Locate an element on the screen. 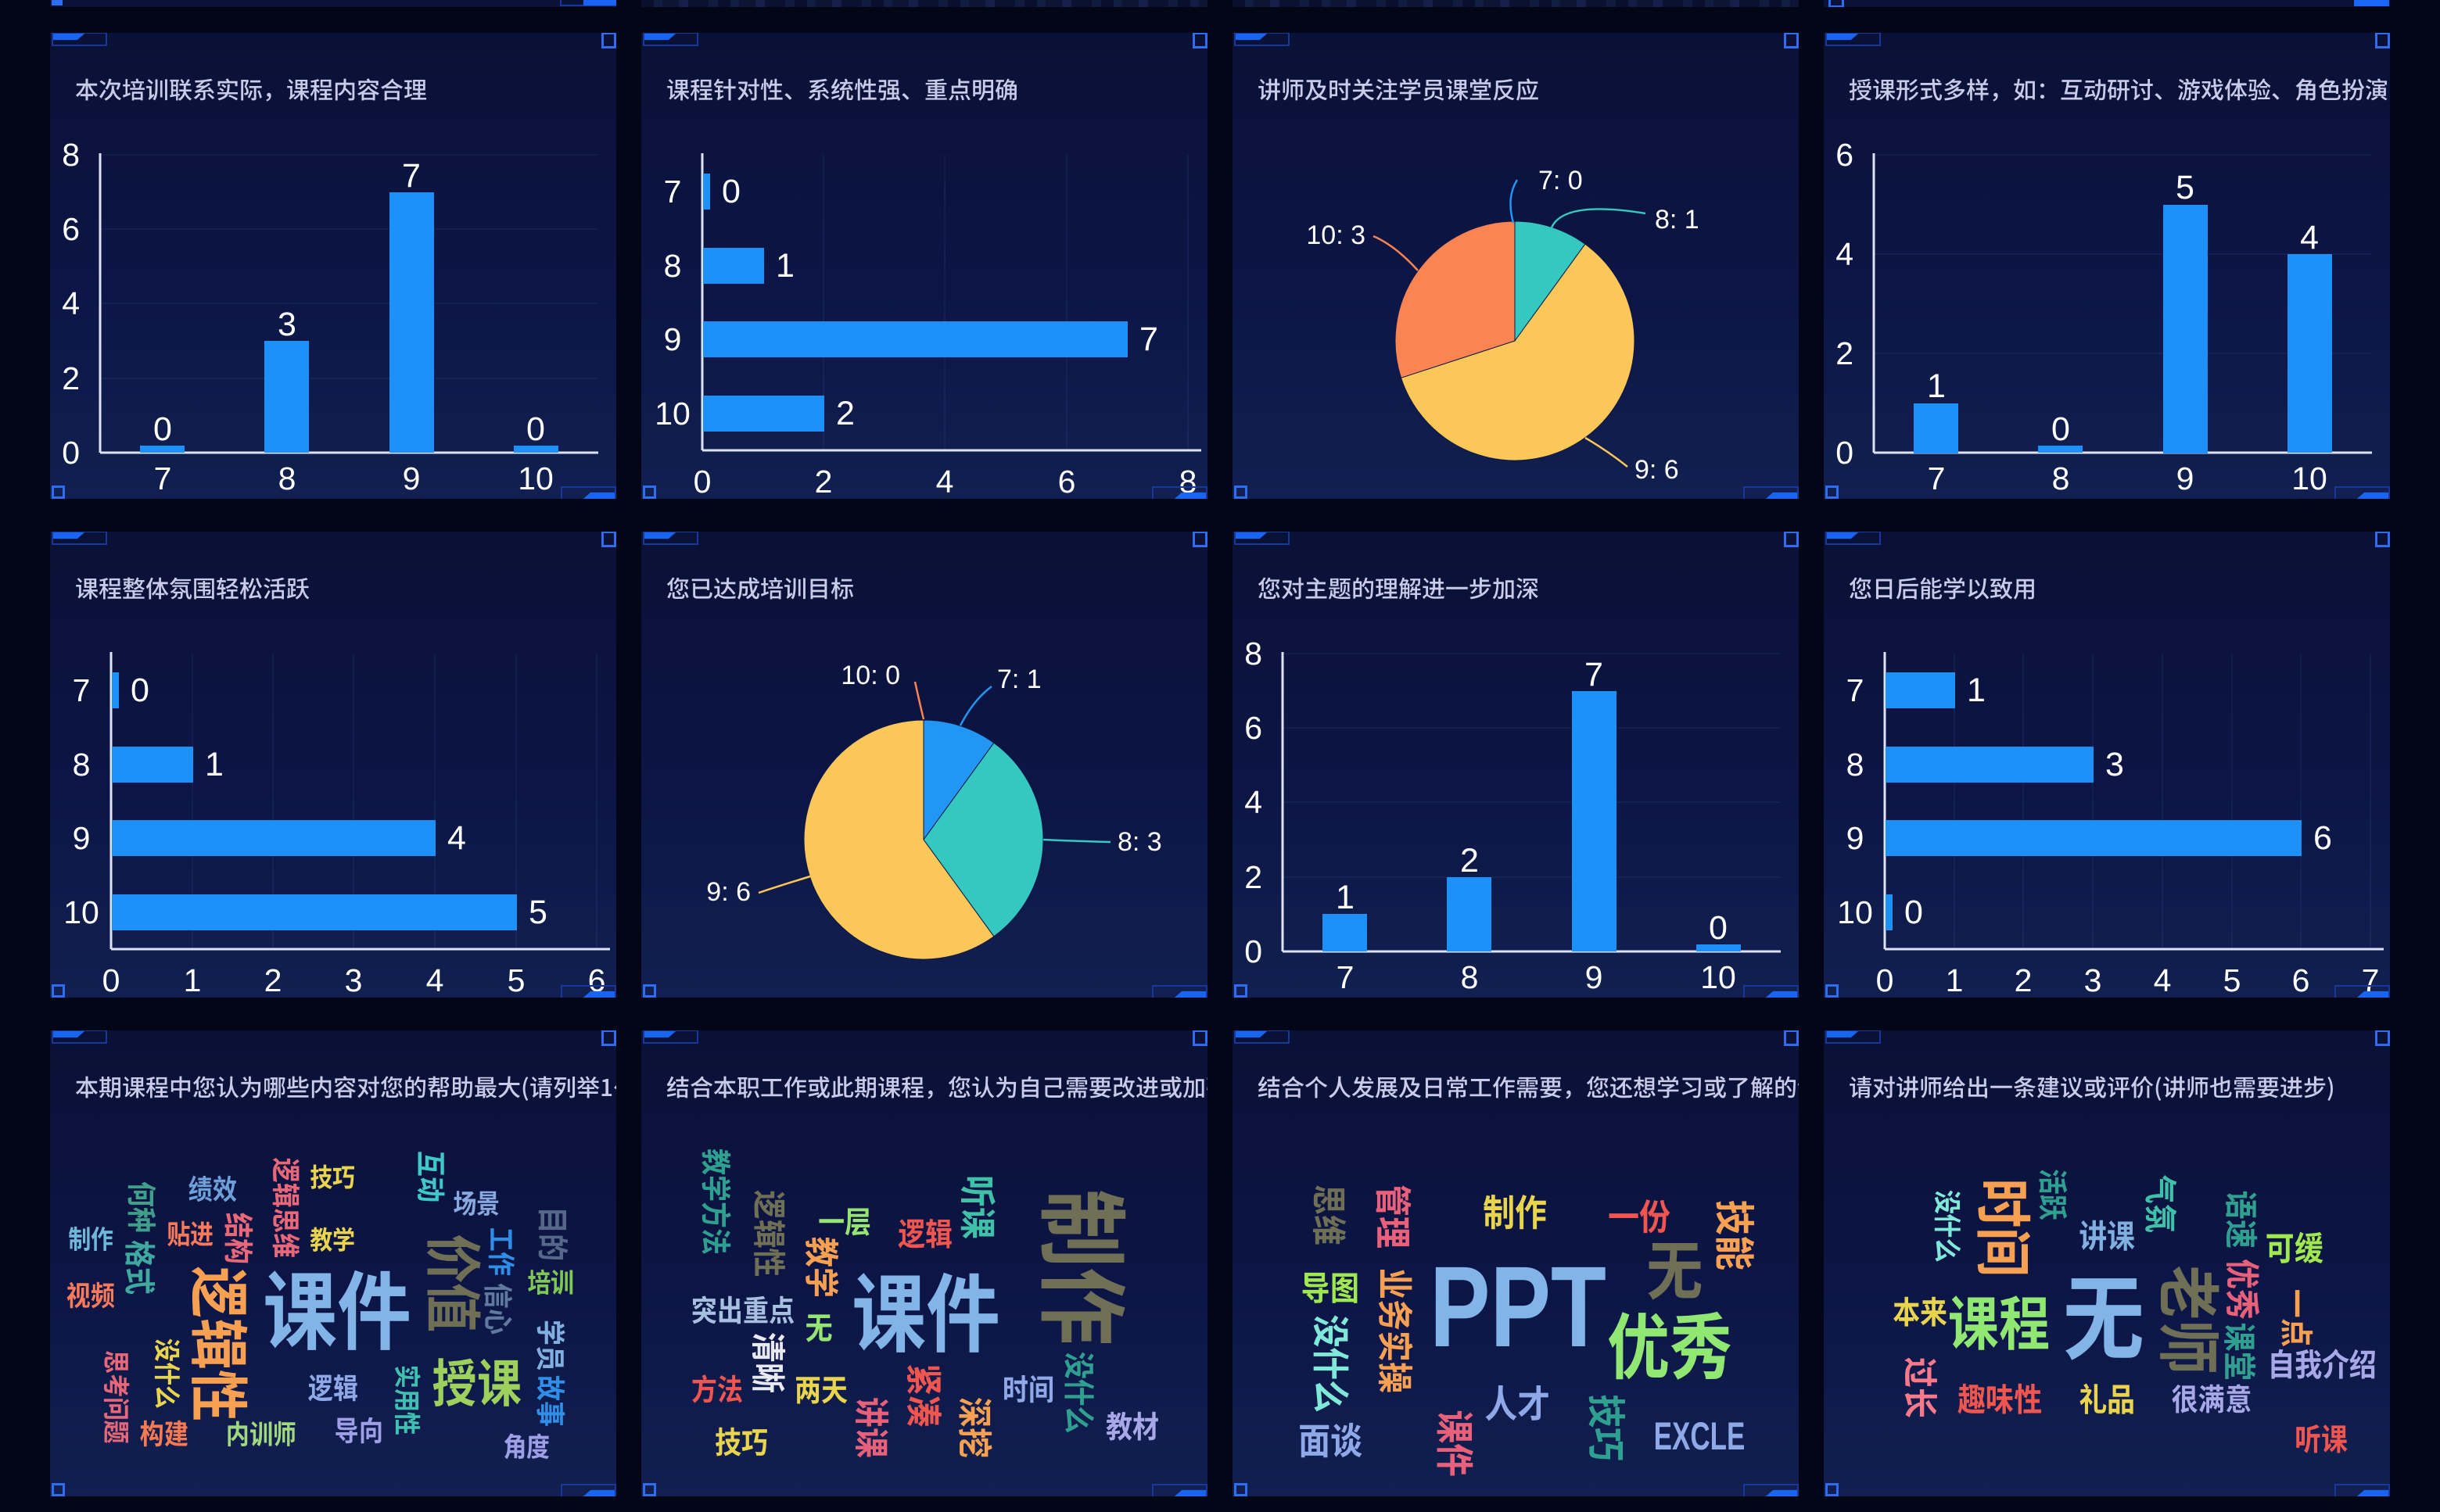 The image size is (2440, 1512). svg-text: 8: 1 is located at coordinates (1677, 220).